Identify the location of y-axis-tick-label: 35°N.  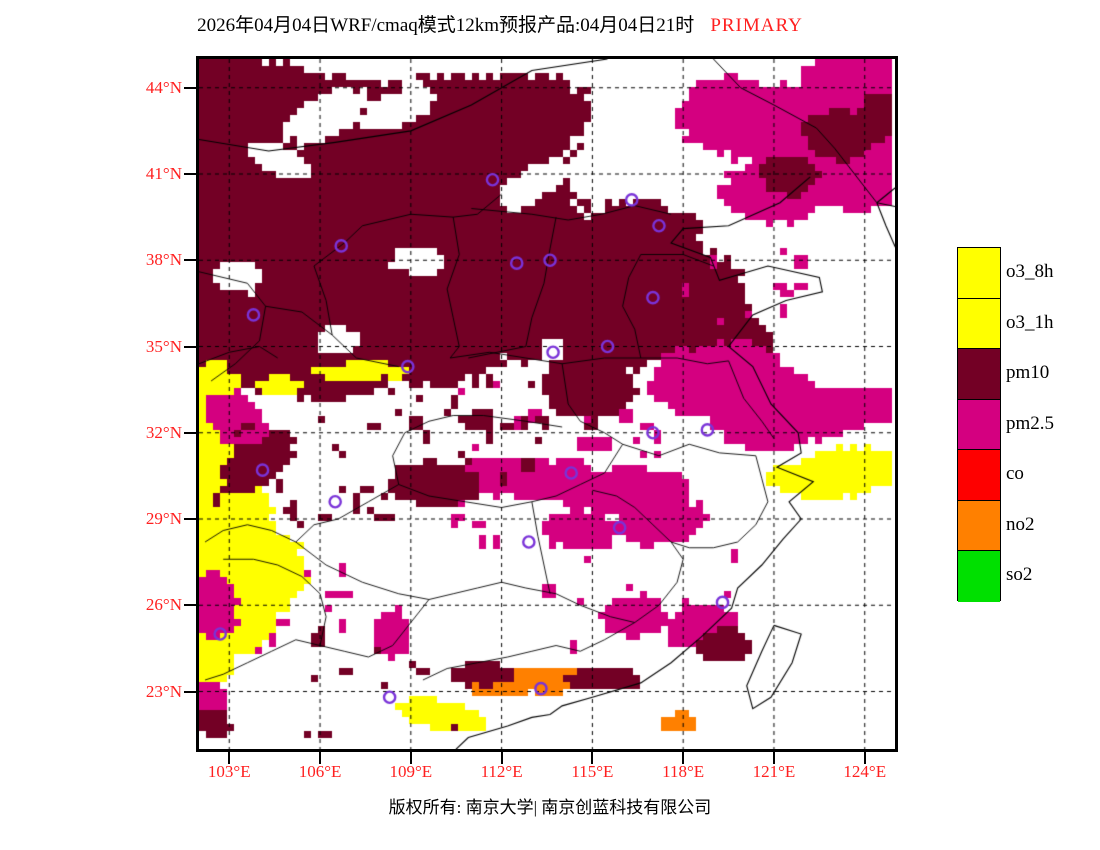
(163, 346).